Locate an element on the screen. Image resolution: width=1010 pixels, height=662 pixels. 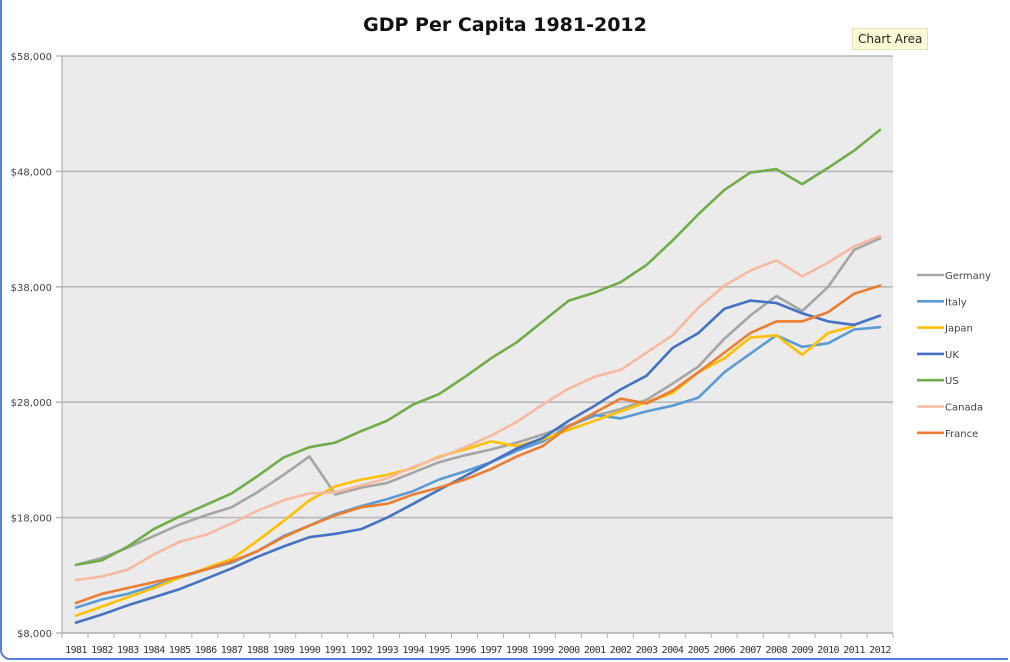
legend-item-france: France is located at coordinates (947, 434).